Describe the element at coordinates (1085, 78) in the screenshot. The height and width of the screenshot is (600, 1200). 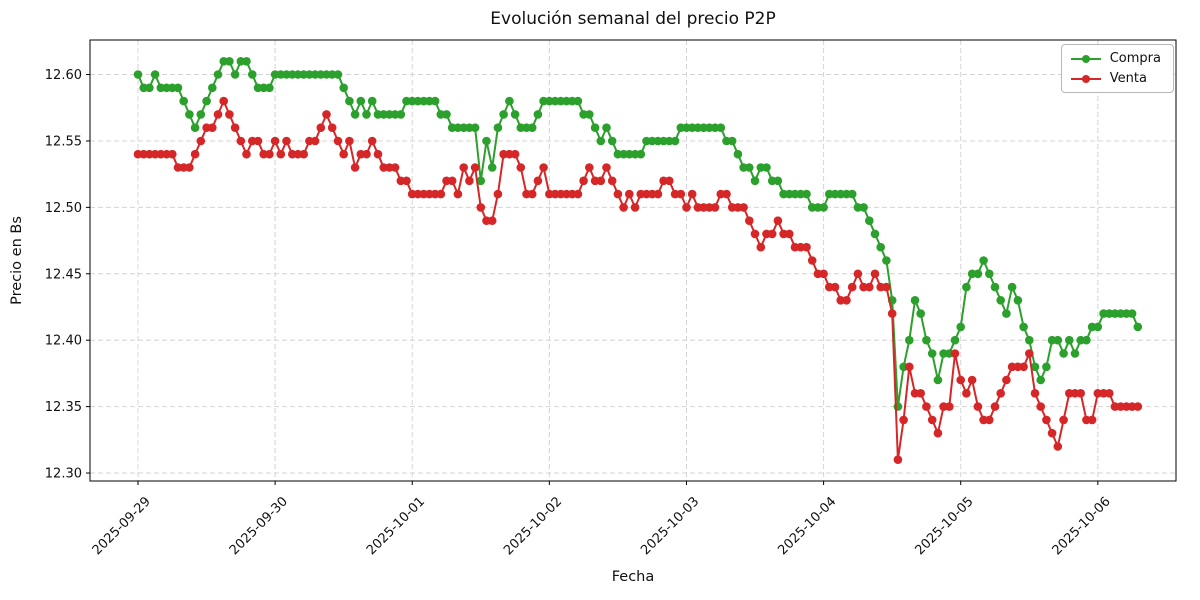
I see `venta-line-marker-icon` at that location.